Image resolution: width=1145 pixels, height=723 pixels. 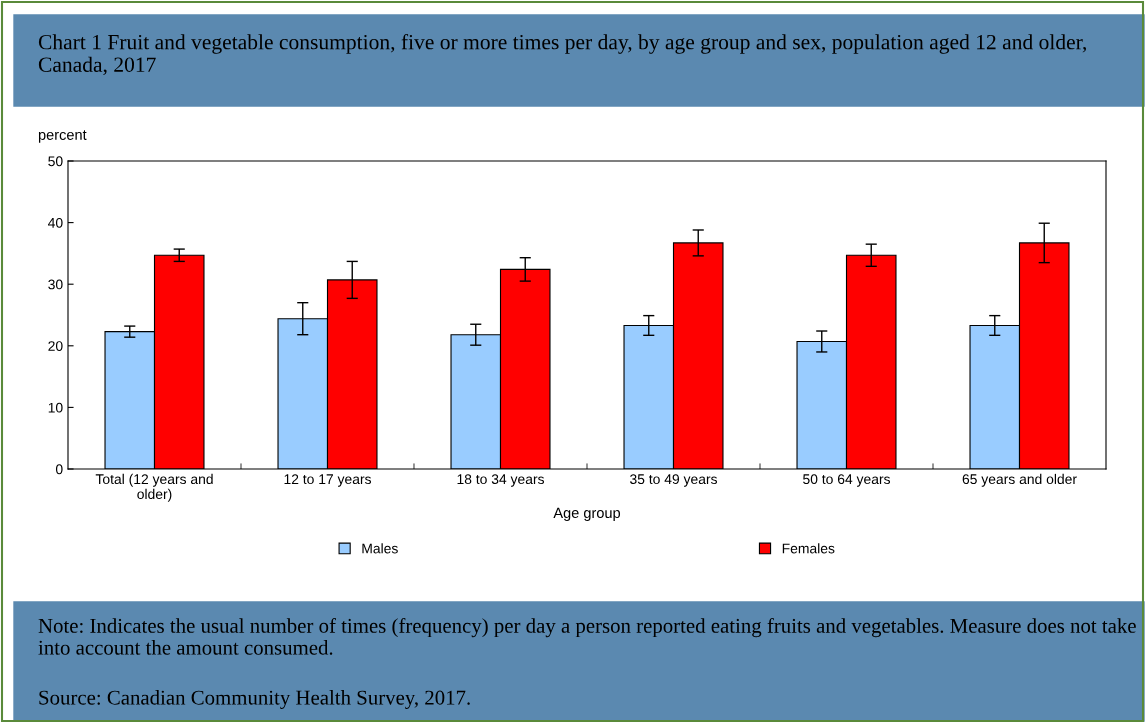 What do you see at coordinates (587, 514) in the screenshot?
I see `x-axis-title: Age group` at bounding box center [587, 514].